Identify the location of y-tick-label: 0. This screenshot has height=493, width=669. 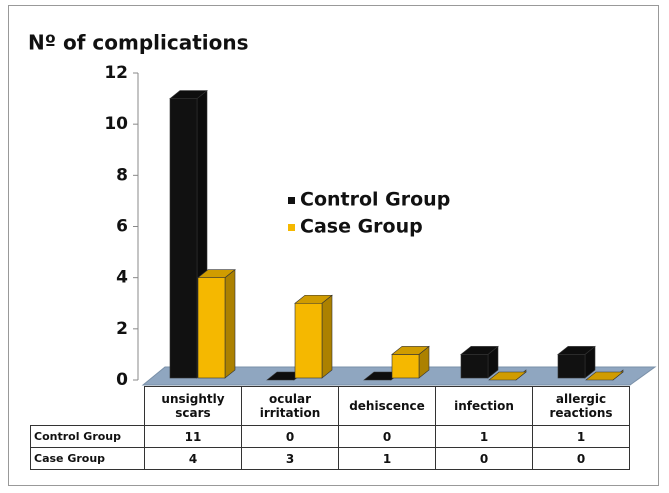
(122, 380).